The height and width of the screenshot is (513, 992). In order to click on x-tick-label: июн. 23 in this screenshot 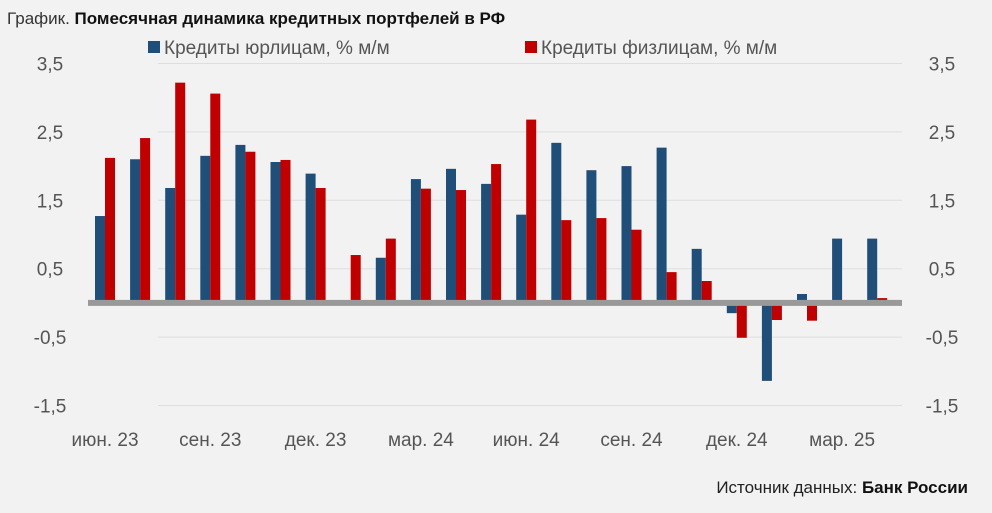, I will do `click(104, 440)`.